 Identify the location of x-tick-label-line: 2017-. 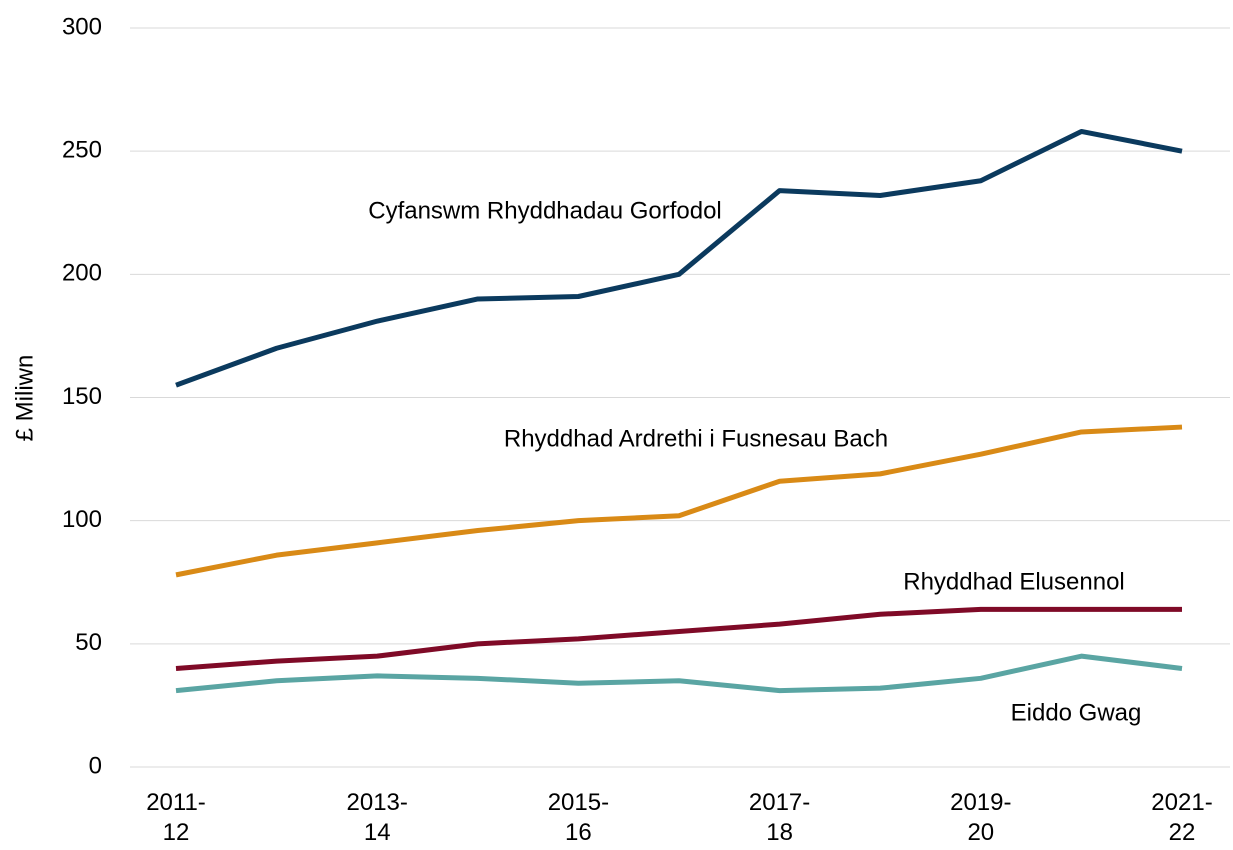
(779, 802).